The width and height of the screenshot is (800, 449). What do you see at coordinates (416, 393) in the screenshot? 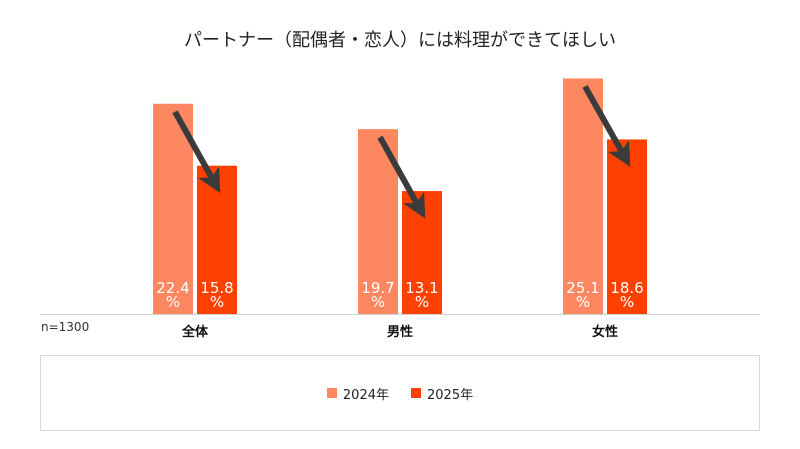
I see `legend-swatch-2025` at bounding box center [416, 393].